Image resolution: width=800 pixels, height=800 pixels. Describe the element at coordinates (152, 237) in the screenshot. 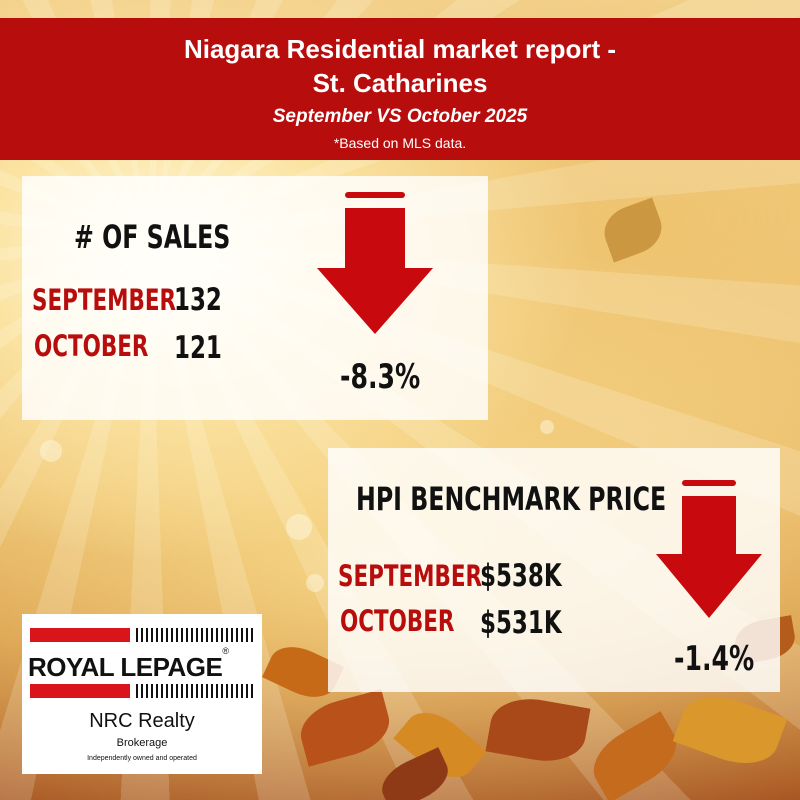

I see `sales-heading: # OF SALES` at that location.